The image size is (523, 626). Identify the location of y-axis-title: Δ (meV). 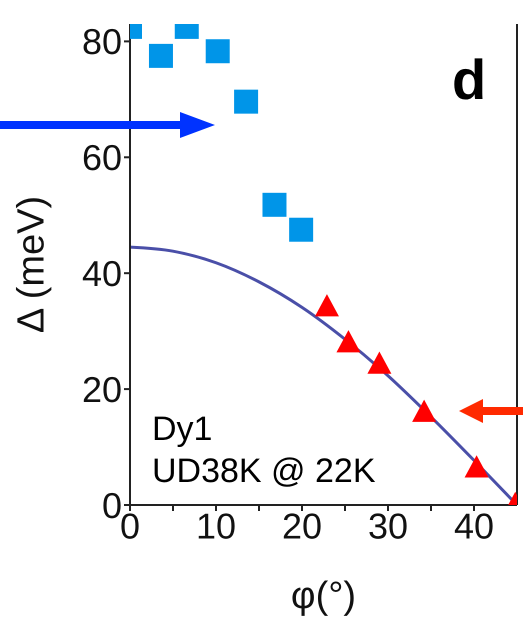
(31, 265).